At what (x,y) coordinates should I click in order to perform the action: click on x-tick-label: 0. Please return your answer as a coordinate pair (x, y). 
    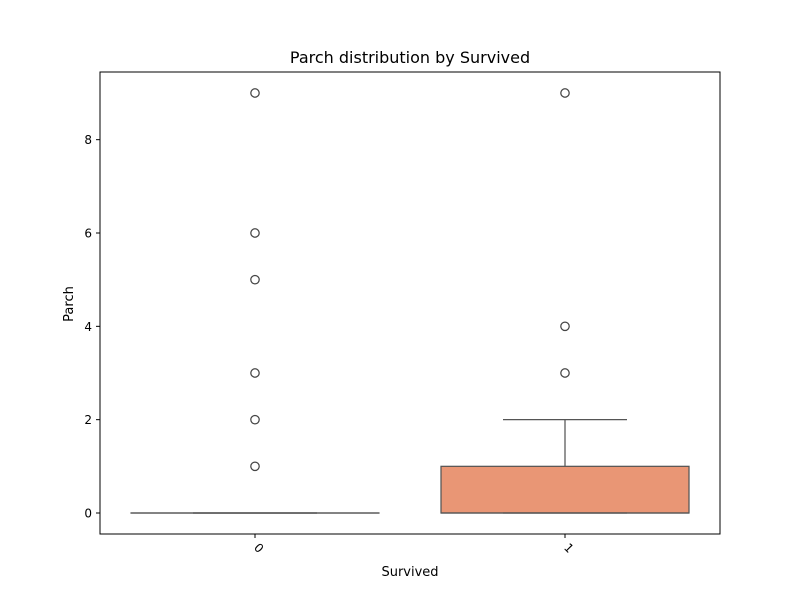
    Looking at the image, I should click on (258, 548).